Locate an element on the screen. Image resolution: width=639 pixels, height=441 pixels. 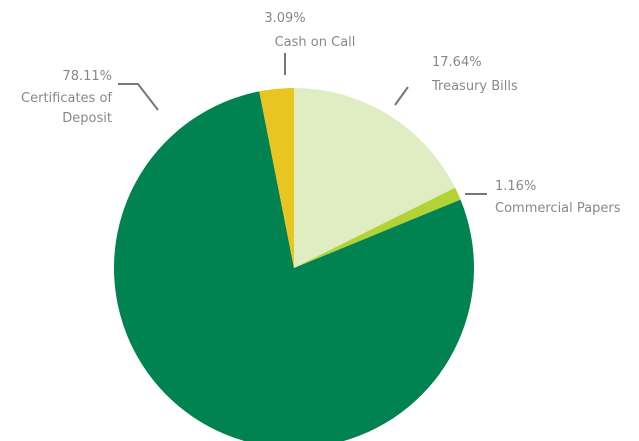
pie-slice-commercial-papers is located at coordinates (377, 227).